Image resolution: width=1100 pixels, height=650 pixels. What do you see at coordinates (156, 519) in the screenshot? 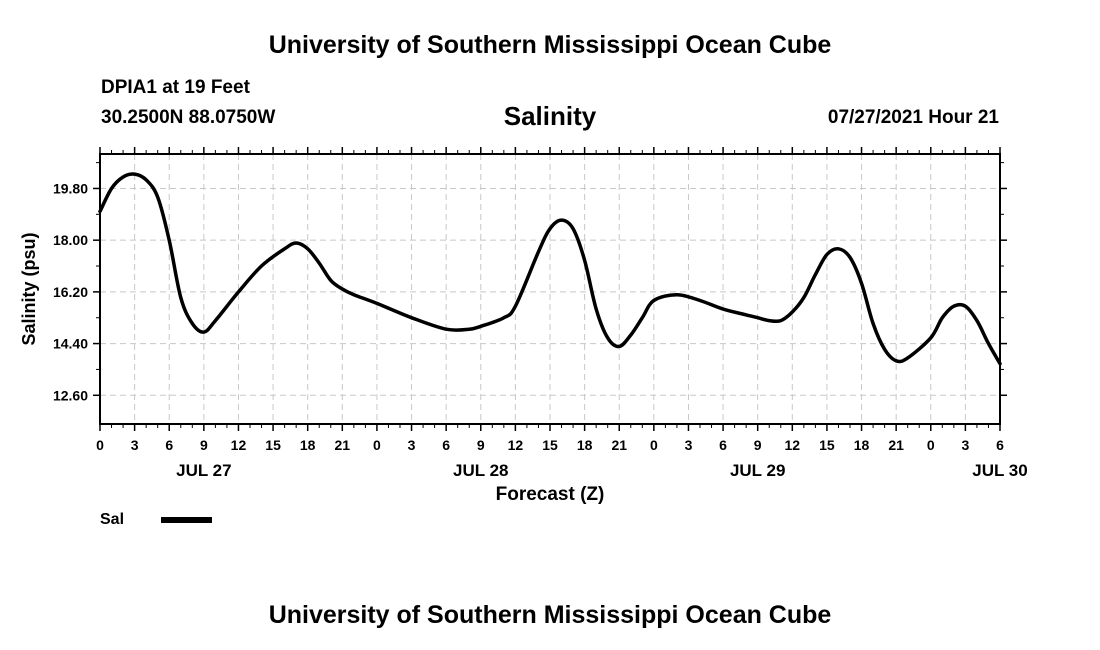
I see `legend: Sal` at bounding box center [156, 519].